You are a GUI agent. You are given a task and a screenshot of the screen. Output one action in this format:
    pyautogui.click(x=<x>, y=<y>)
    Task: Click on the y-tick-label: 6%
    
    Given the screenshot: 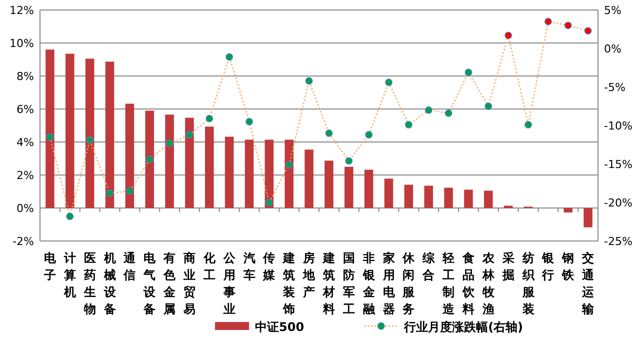 What is the action you would take?
    pyautogui.click(x=25, y=109)
    